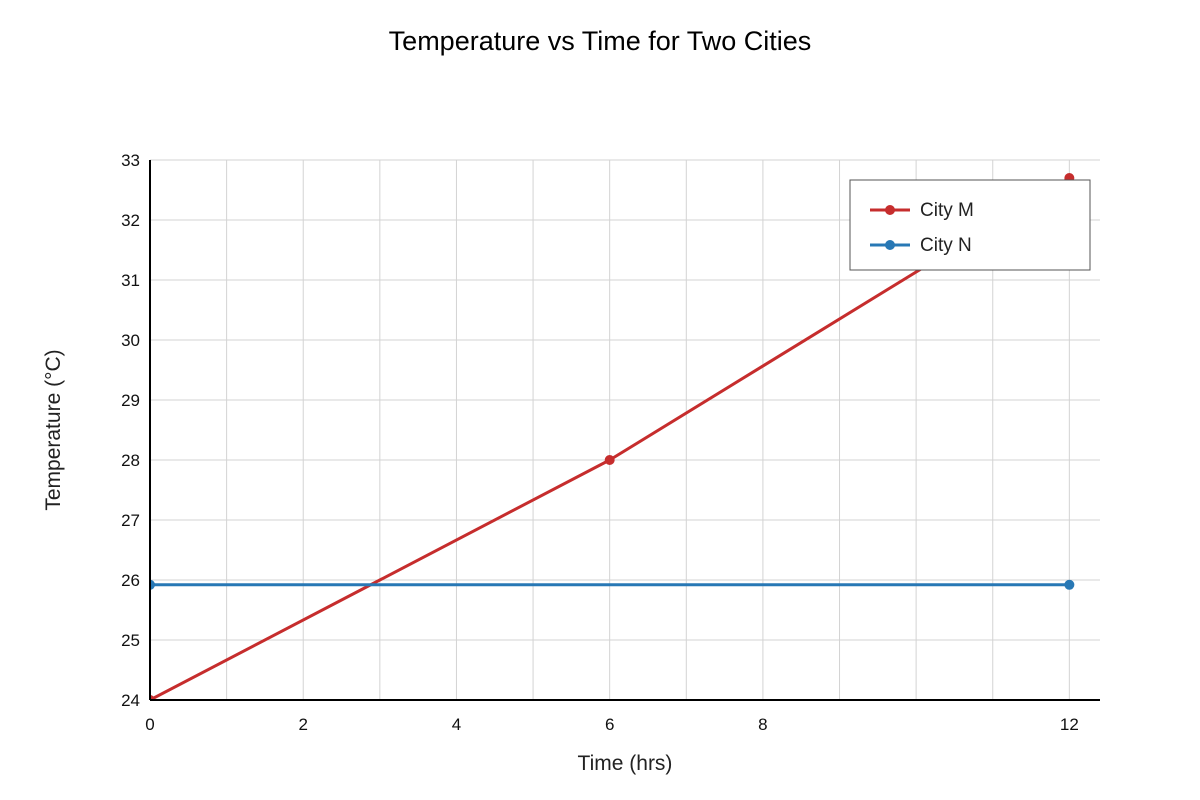 This screenshot has width=1200, height=800. Describe the element at coordinates (302, 724) in the screenshot. I see `x-tick-label: 2` at that location.